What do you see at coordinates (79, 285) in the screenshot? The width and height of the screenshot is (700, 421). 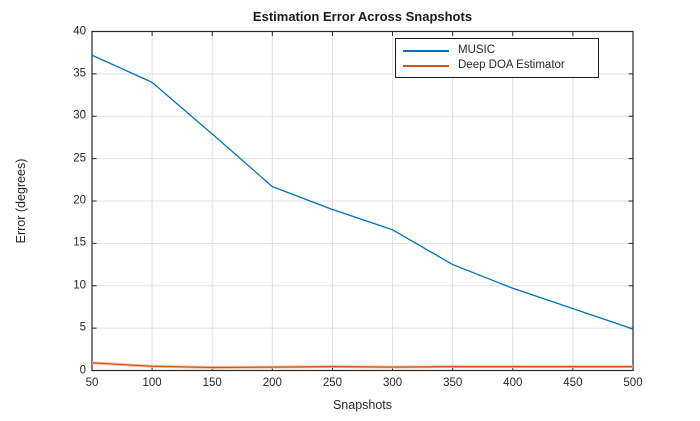 I see `y-tick-label: 10` at bounding box center [79, 285].